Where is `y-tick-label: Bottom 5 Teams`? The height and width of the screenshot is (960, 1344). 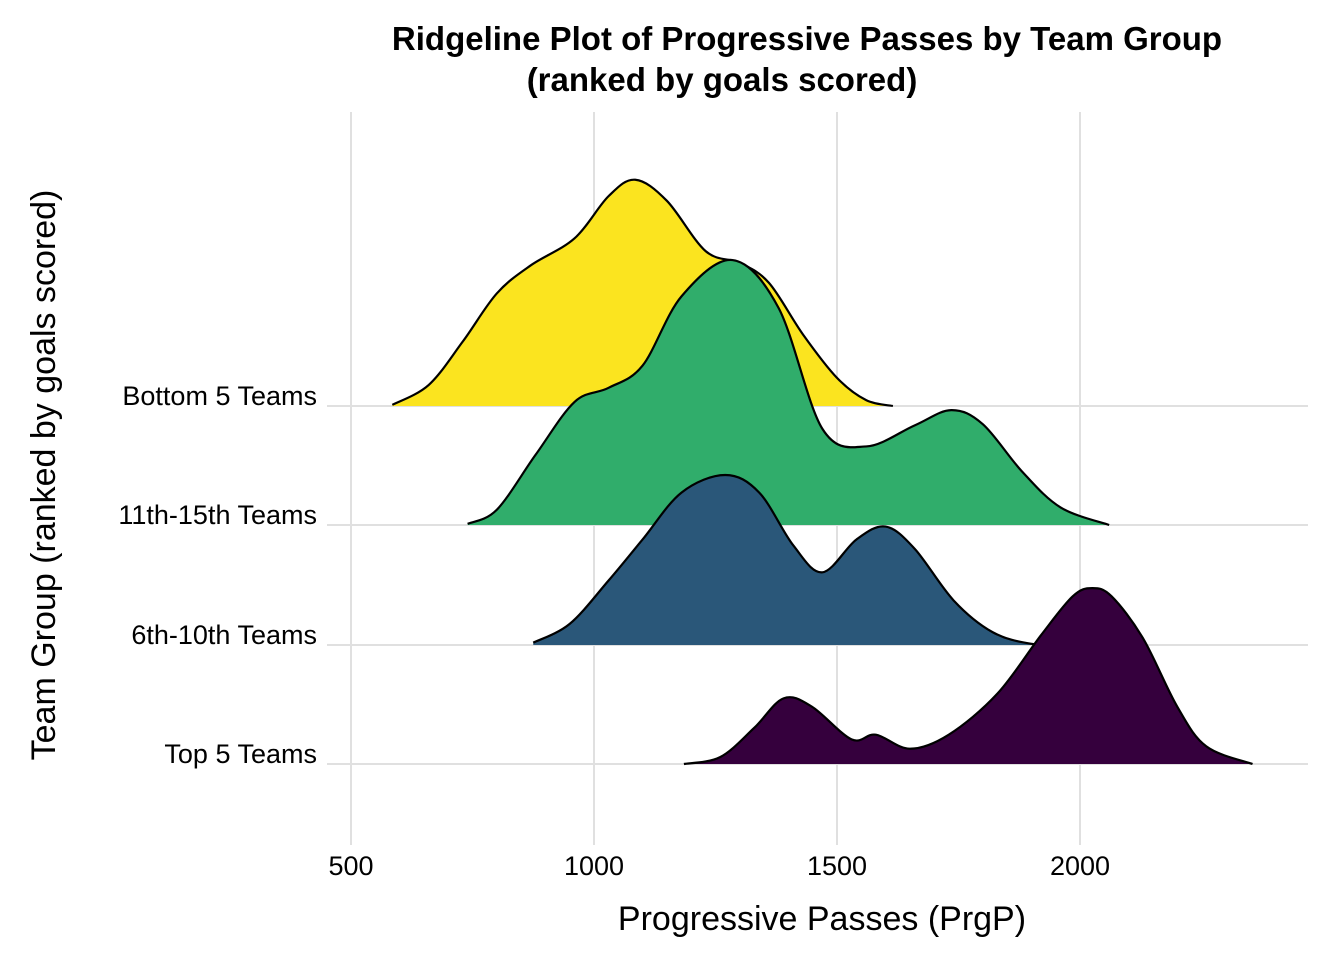 y-tick-label: Bottom 5 Teams is located at coordinates (219, 396).